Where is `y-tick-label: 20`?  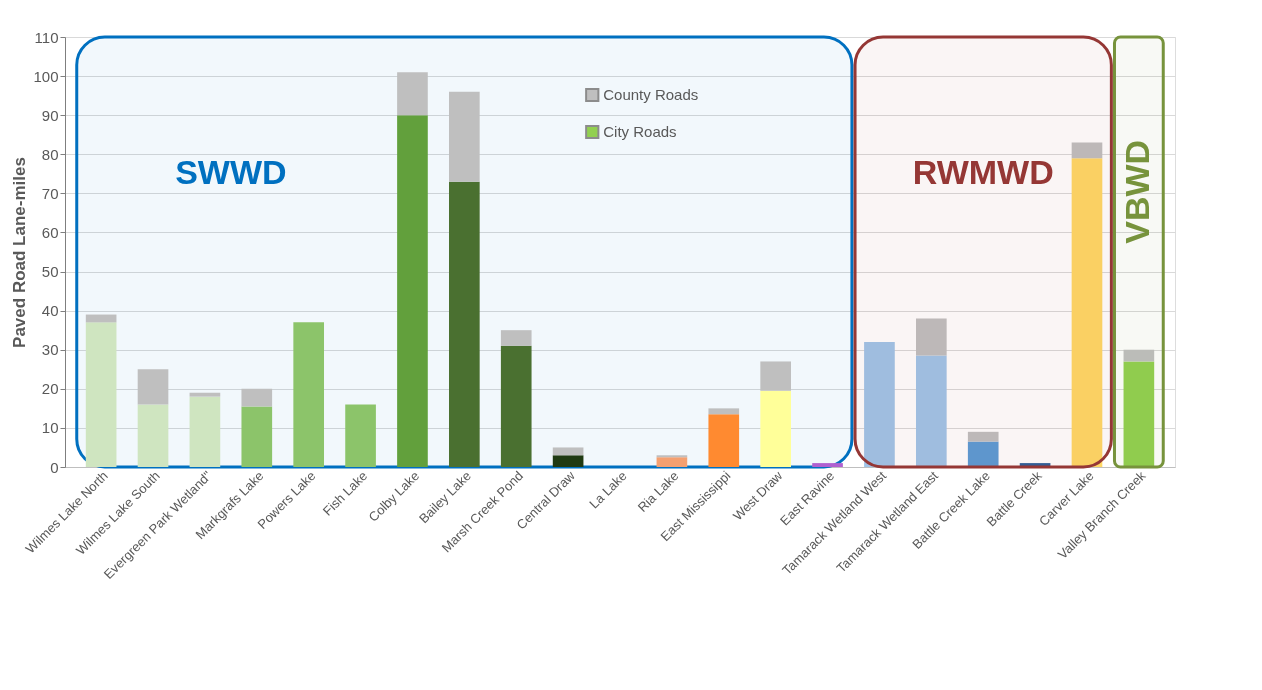
y-tick-label: 20 is located at coordinates (50, 389).